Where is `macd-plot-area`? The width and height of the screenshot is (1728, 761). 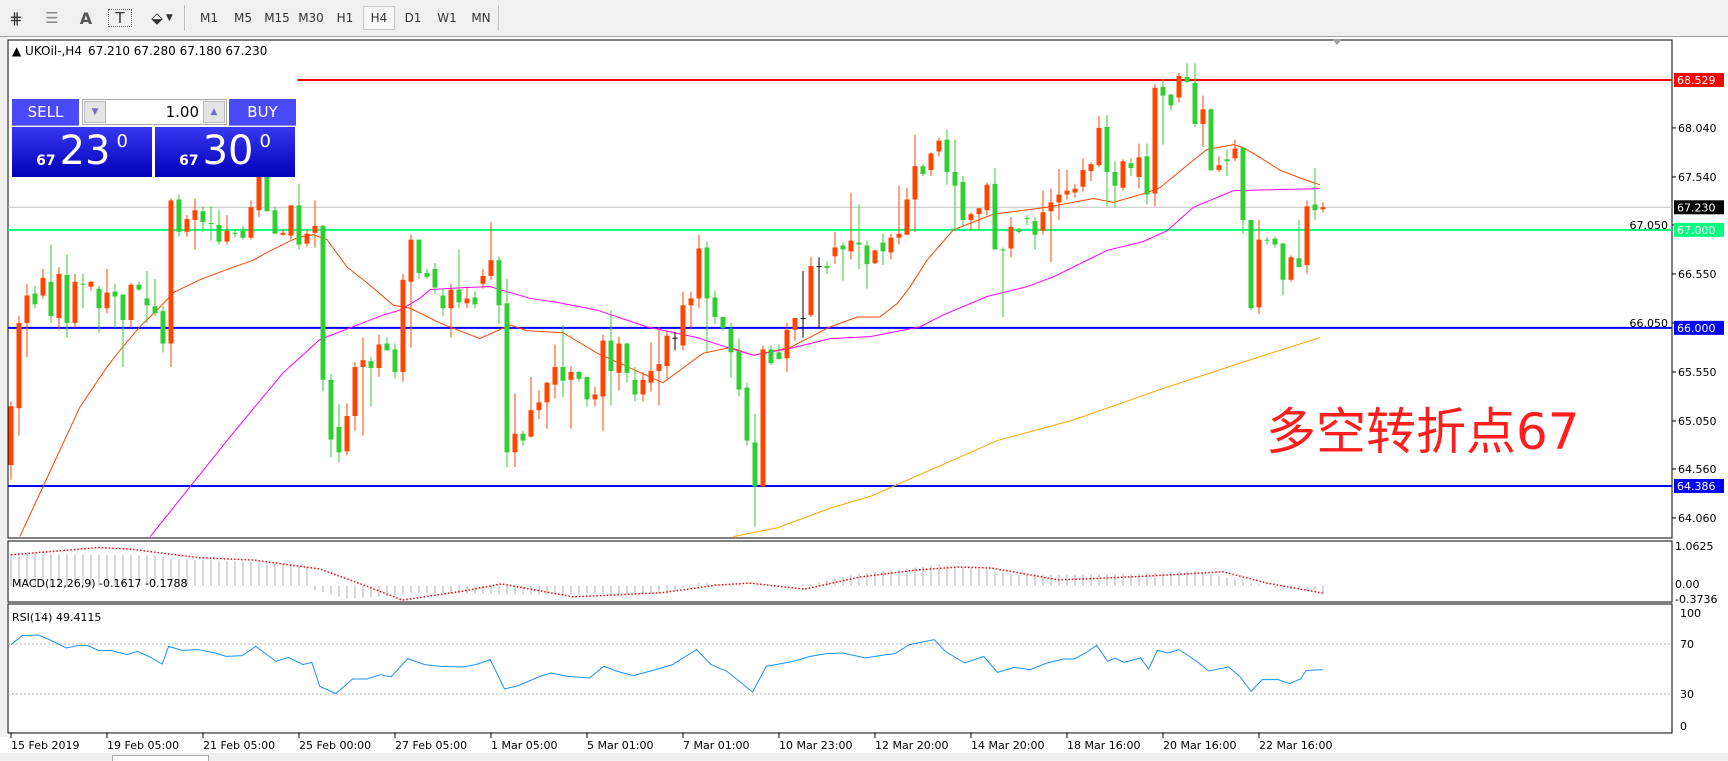 macd-plot-area is located at coordinates (667, 573).